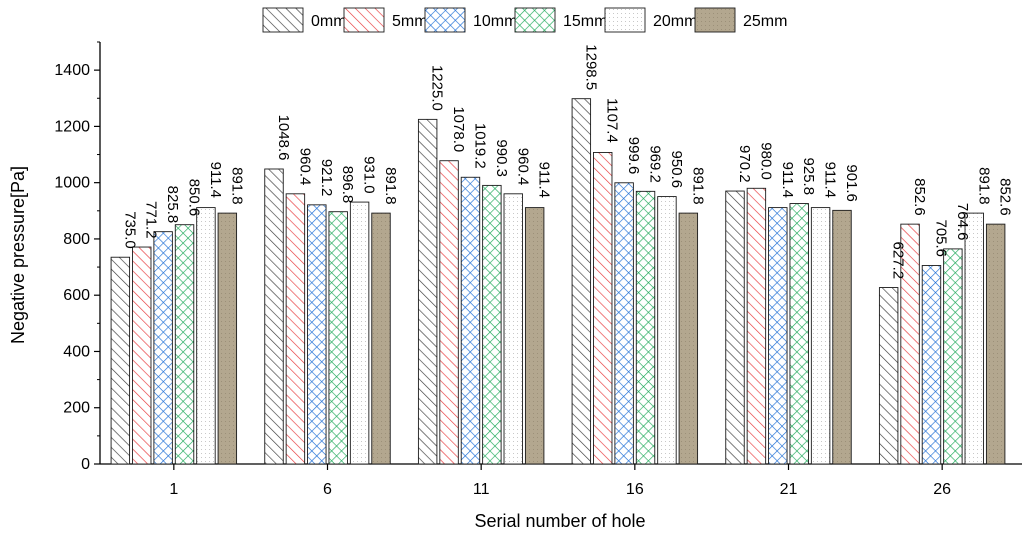  Describe the element at coordinates (942, 489) in the screenshot. I see `x-tick-label: 26` at that location.